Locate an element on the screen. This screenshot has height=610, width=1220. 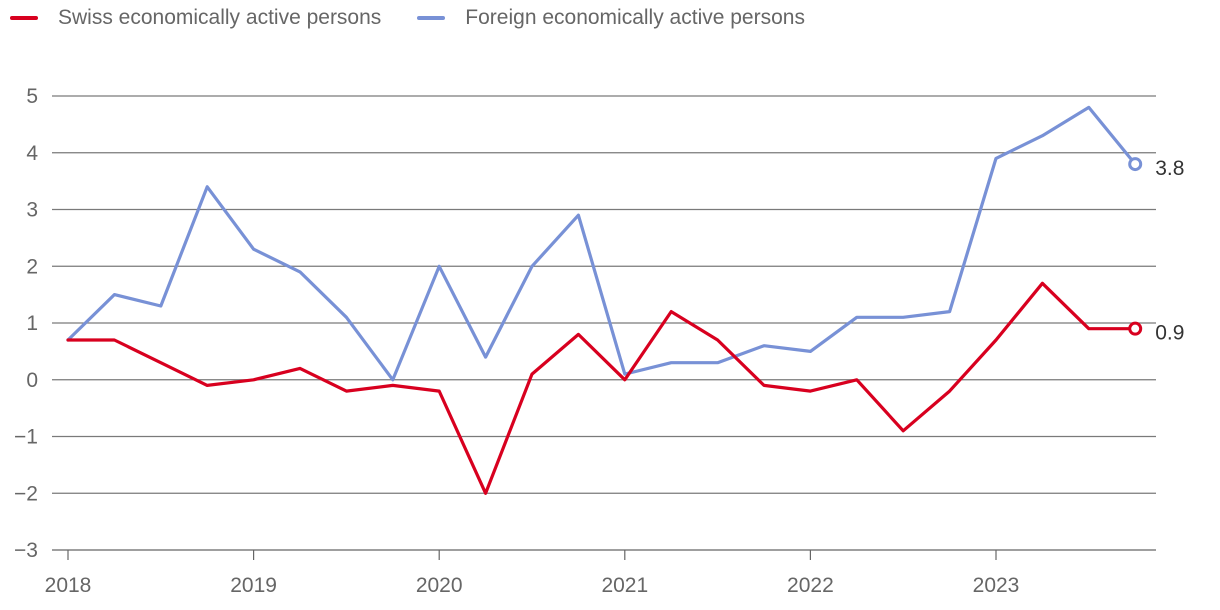
legend-item-foreign: Foreign economically active persons is located at coordinates (611, 18).